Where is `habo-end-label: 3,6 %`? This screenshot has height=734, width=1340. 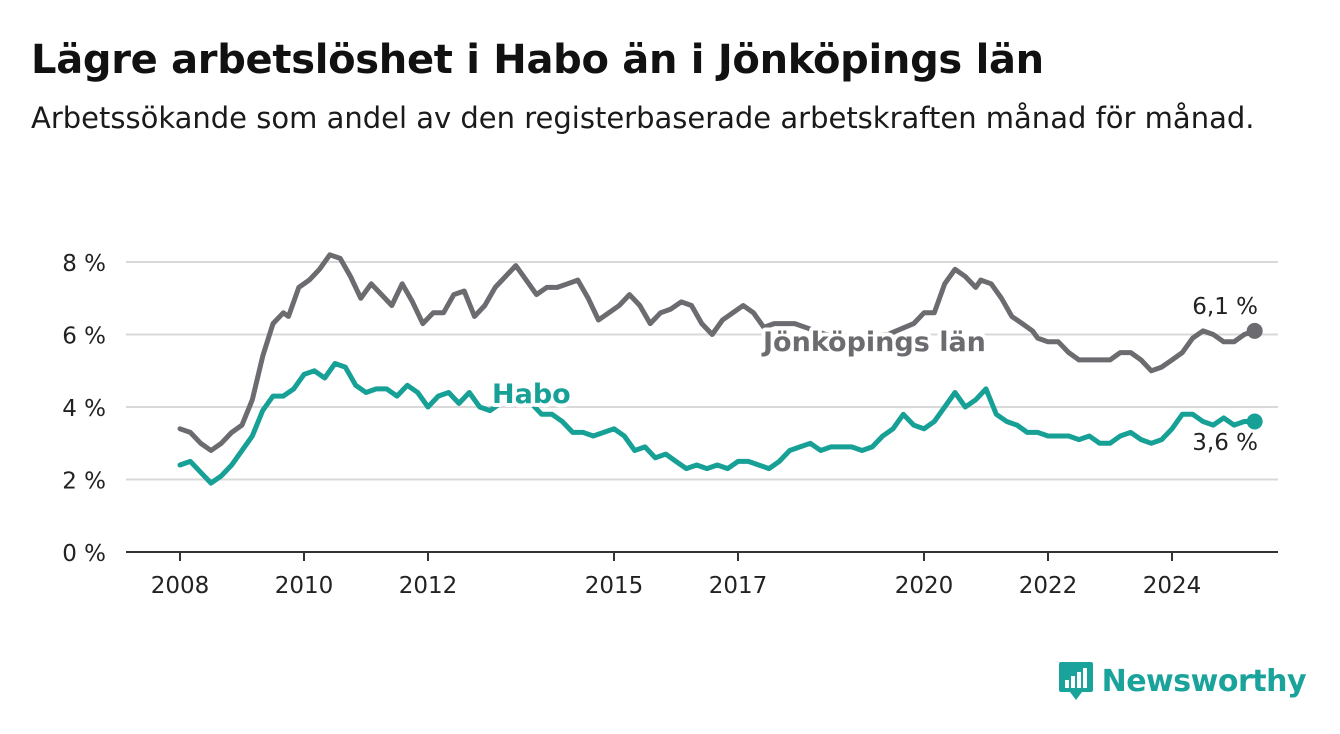 habo-end-label: 3,6 % is located at coordinates (1225, 443).